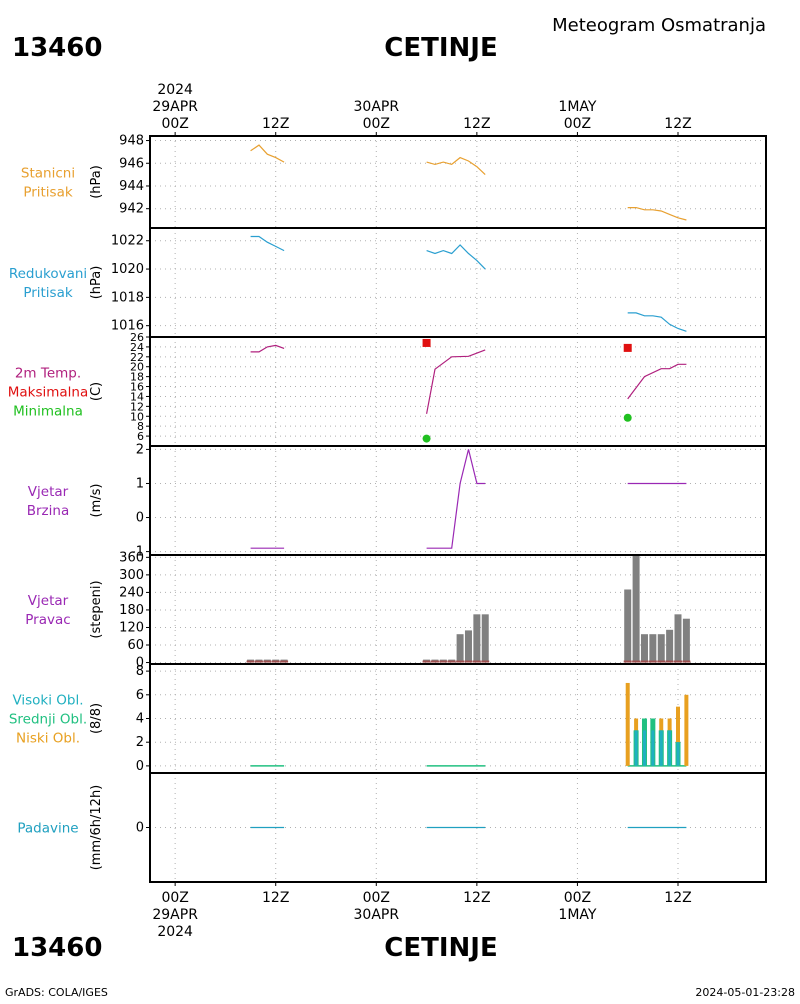  What do you see at coordinates (127, 269) in the screenshot?
I see `y-tick-label: 1020` at bounding box center [127, 269].